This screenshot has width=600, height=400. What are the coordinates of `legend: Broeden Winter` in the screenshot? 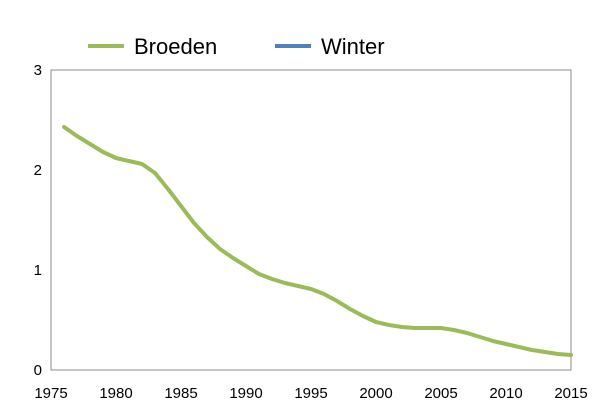 It's located at (236, 46).